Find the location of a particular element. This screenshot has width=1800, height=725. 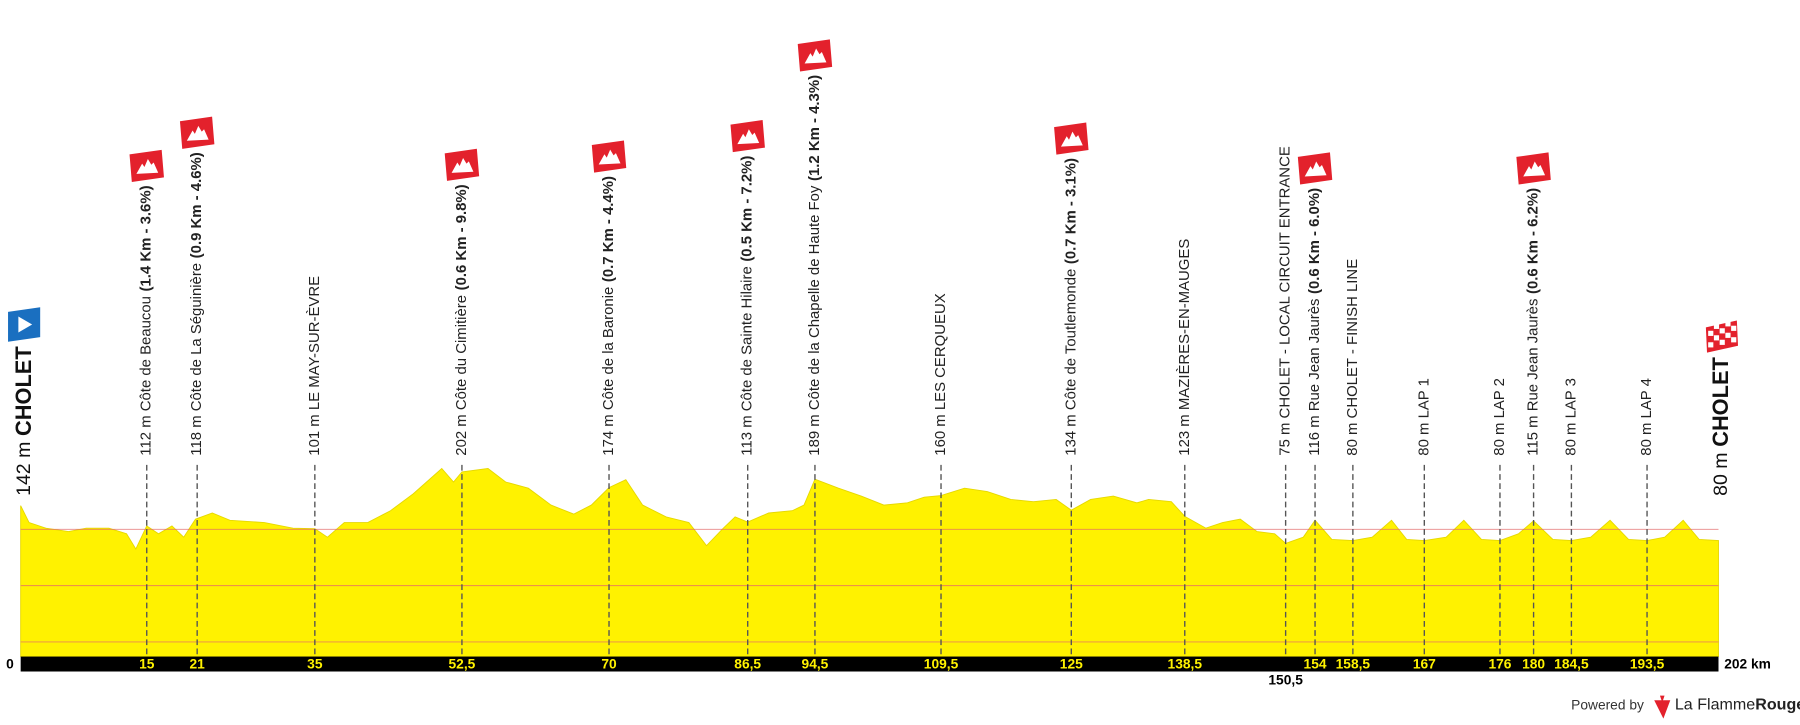

x-tick-label: 193,5 is located at coordinates (1647, 663).